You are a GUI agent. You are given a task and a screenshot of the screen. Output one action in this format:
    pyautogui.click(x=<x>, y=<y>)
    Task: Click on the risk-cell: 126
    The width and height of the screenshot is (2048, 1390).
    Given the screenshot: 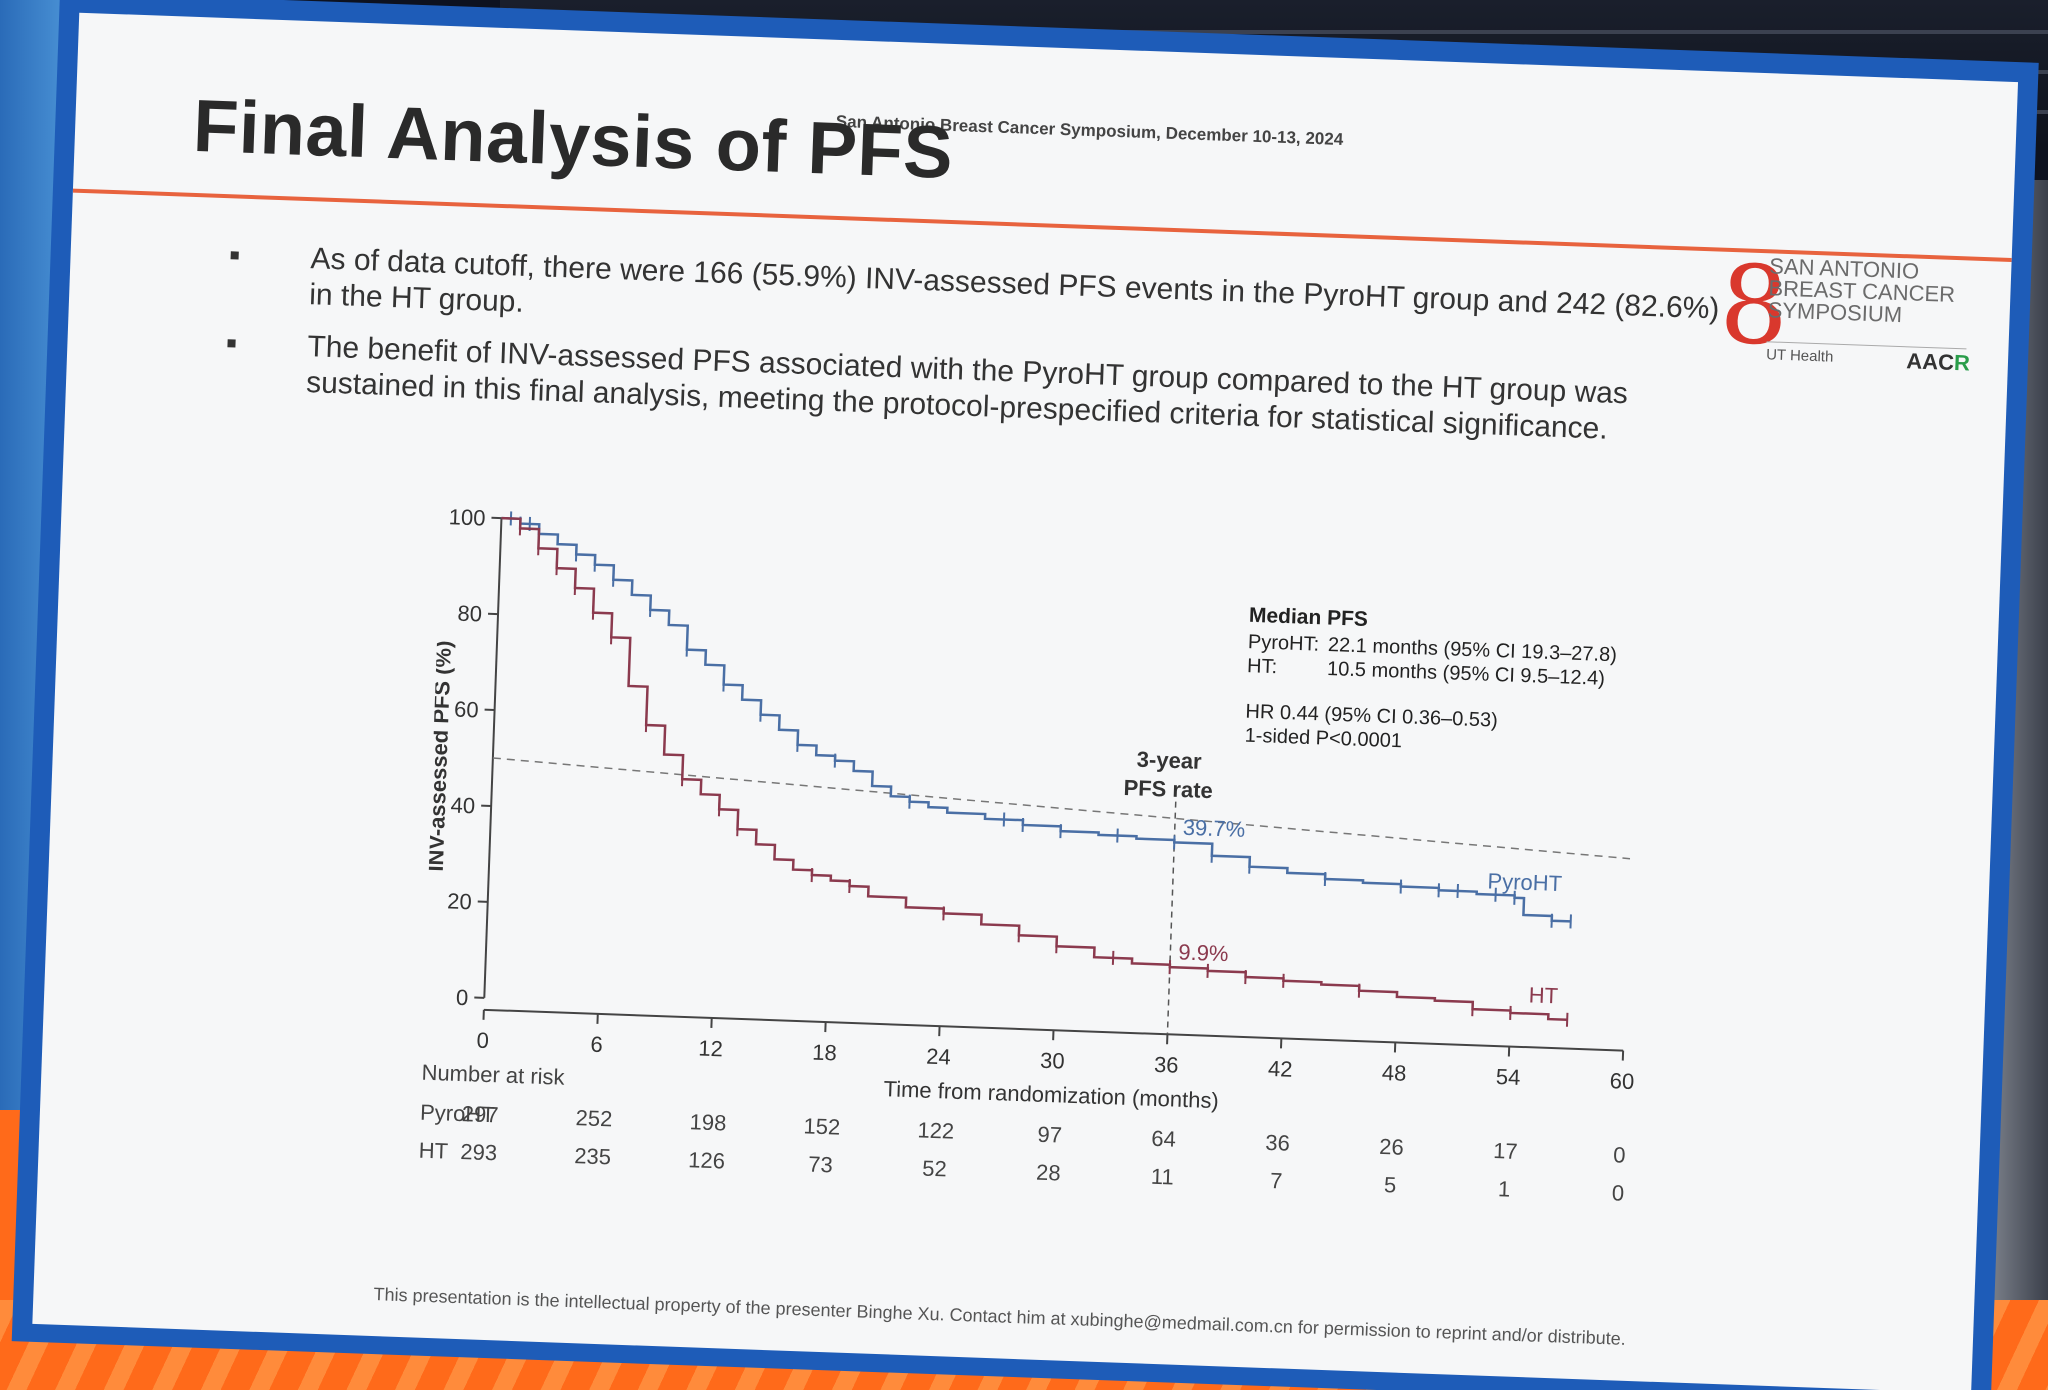 What is the action you would take?
    pyautogui.click(x=707, y=1160)
    